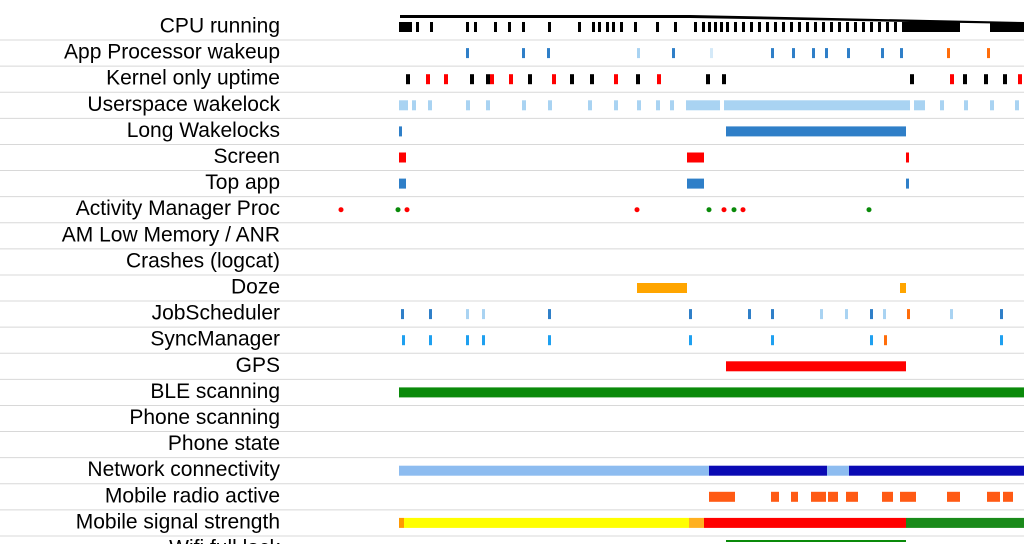 The width and height of the screenshot is (1024, 544). Describe the element at coordinates (183, 104) in the screenshot. I see `row-label: Userspace wakelock` at that location.